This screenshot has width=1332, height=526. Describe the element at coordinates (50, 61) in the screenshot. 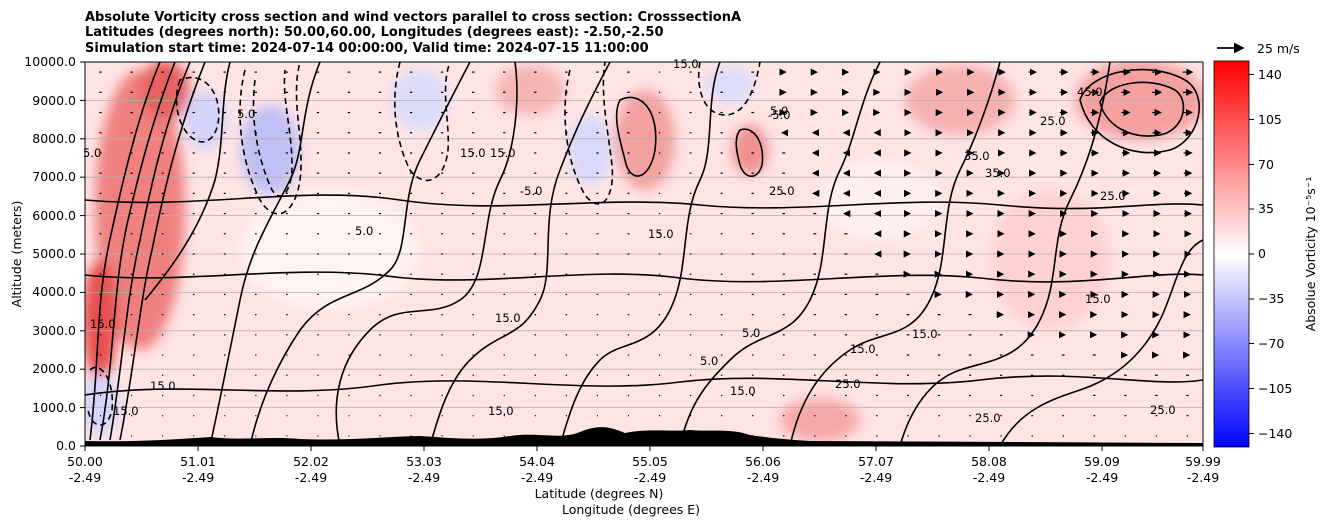

I see `y-tick-label: 10000.0` at that location.